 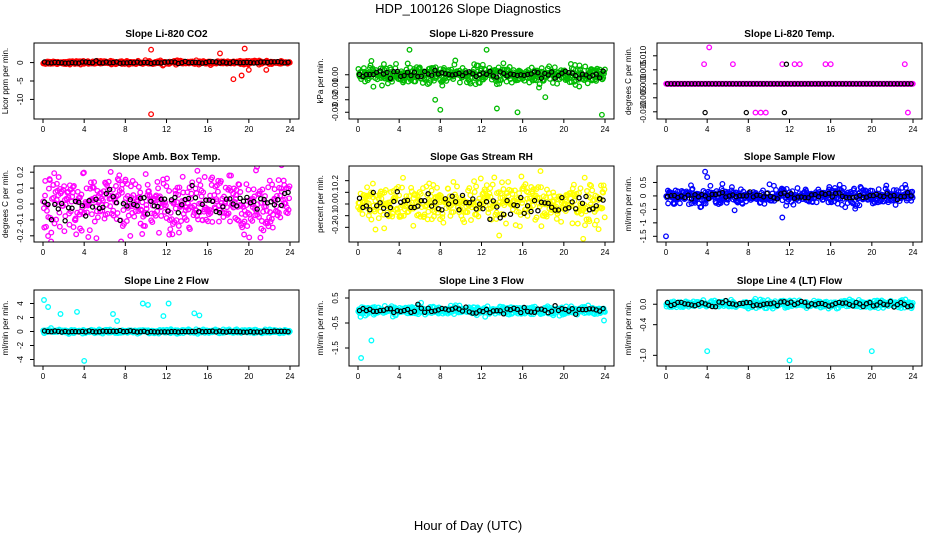 I want to click on y-tick-label: -4, so click(x=20, y=359).